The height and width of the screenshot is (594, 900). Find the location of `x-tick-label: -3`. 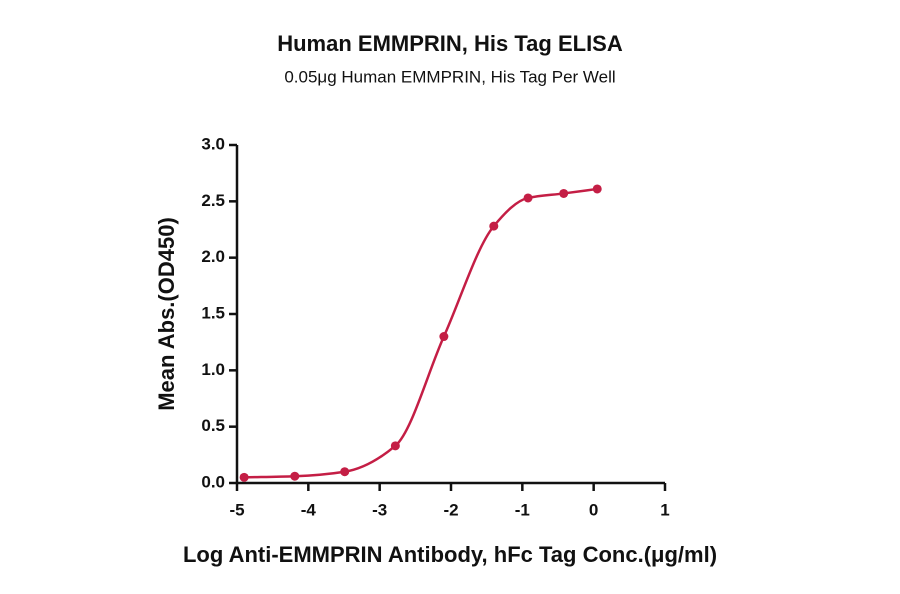

x-tick-label: -3 is located at coordinates (379, 509).